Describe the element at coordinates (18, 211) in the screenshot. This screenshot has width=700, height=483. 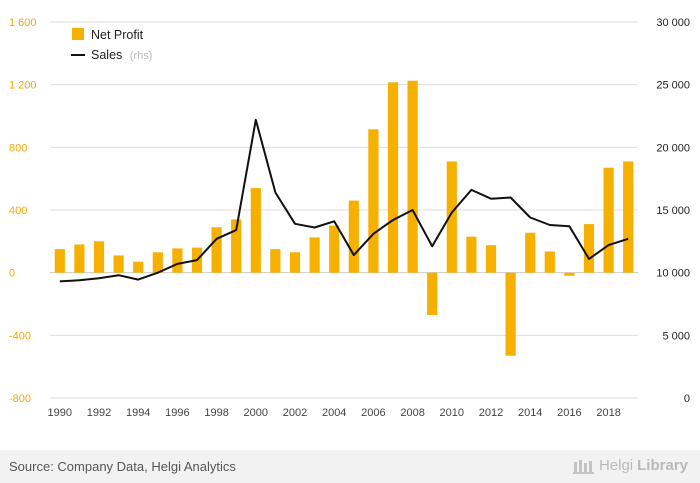
I see `left-tick-label: 400` at that location.